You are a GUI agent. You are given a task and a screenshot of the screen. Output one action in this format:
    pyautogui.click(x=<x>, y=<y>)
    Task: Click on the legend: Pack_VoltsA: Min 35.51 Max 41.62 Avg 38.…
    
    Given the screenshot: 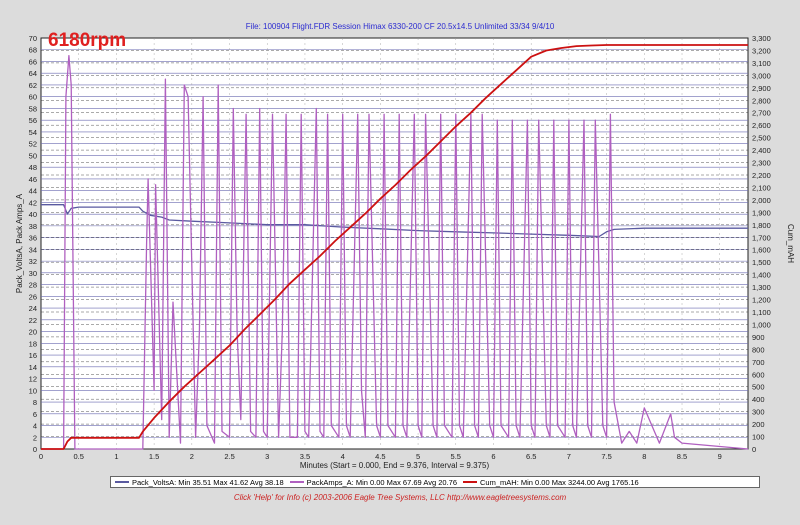 What is the action you would take?
    pyautogui.click(x=435, y=482)
    